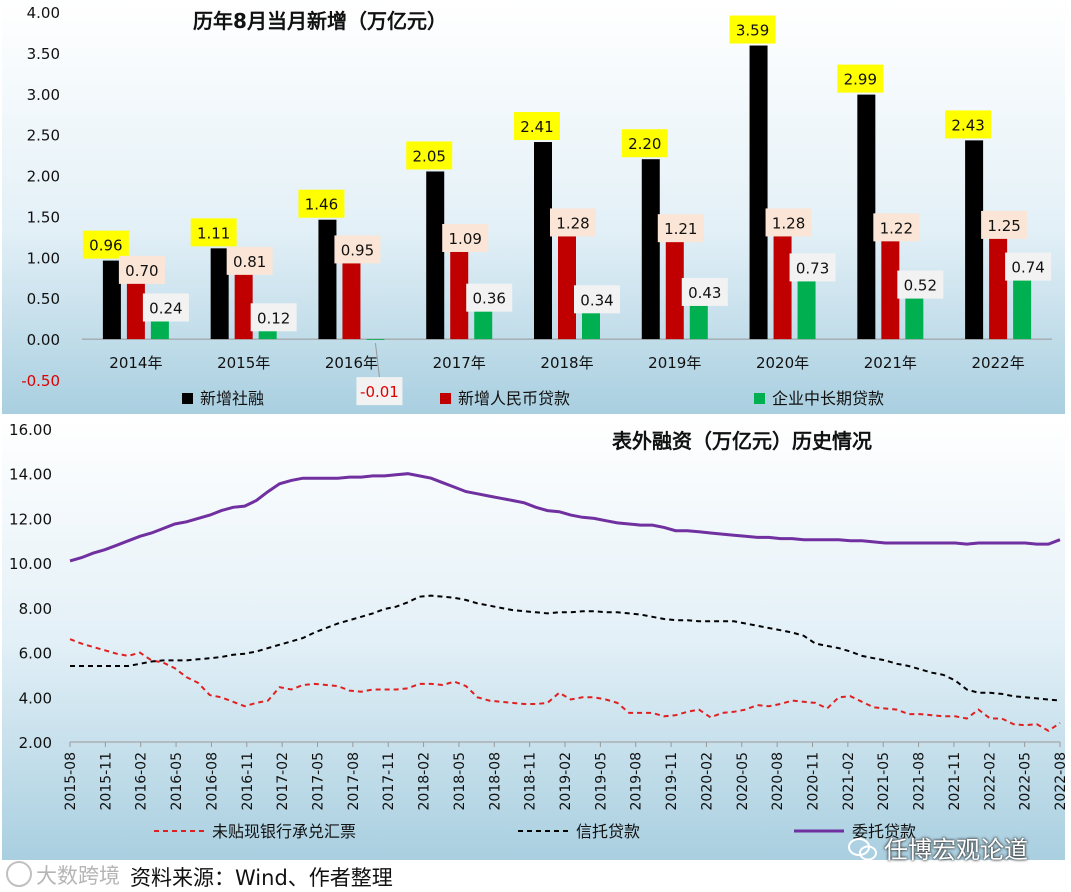 The height and width of the screenshot is (892, 1071). I want to click on x-tick-label: 2018-08, so click(495, 781).